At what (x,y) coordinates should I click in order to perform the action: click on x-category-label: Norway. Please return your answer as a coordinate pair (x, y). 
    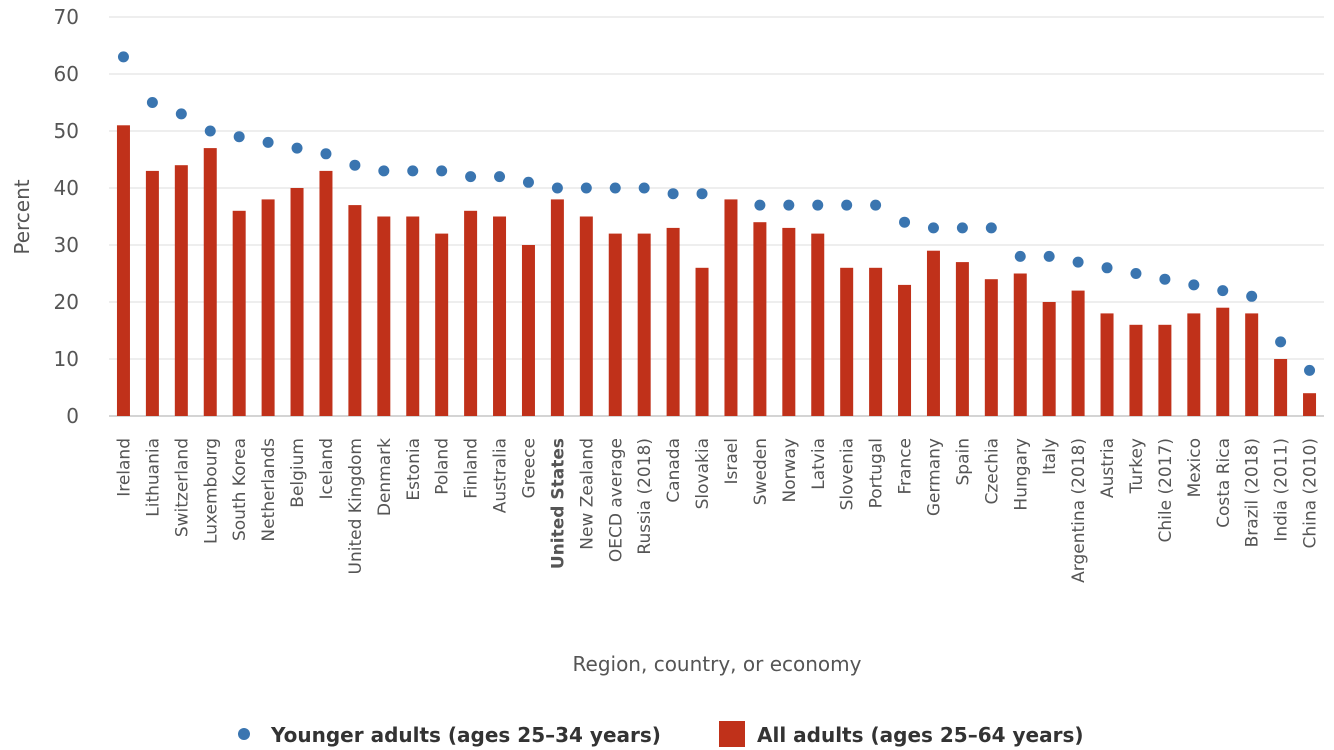
    Looking at the image, I should click on (790, 470).